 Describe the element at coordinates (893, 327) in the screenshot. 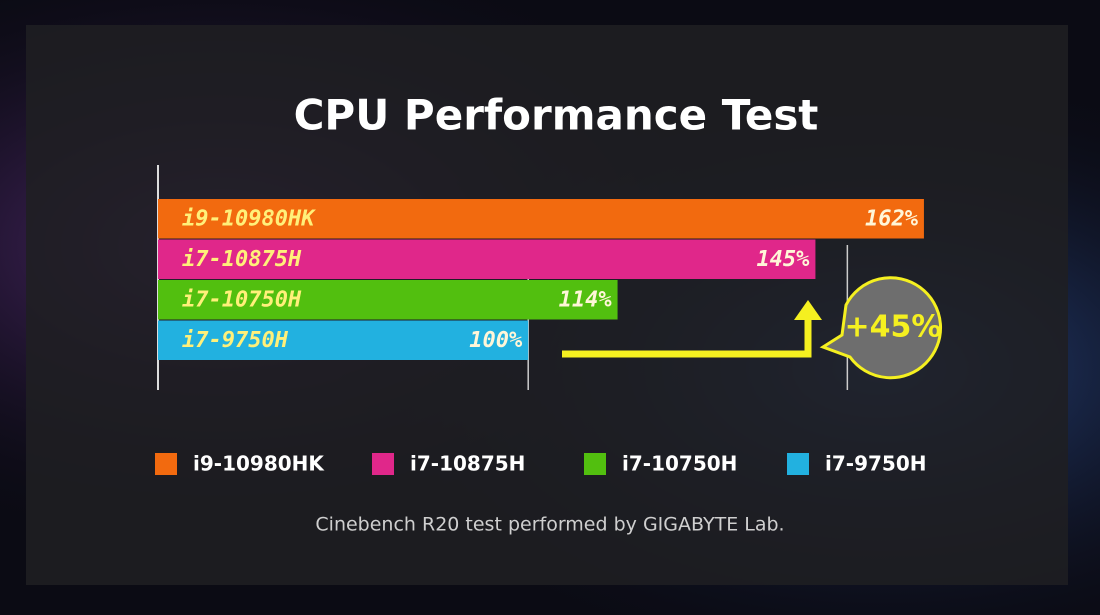

I see `annotation: +45%` at that location.